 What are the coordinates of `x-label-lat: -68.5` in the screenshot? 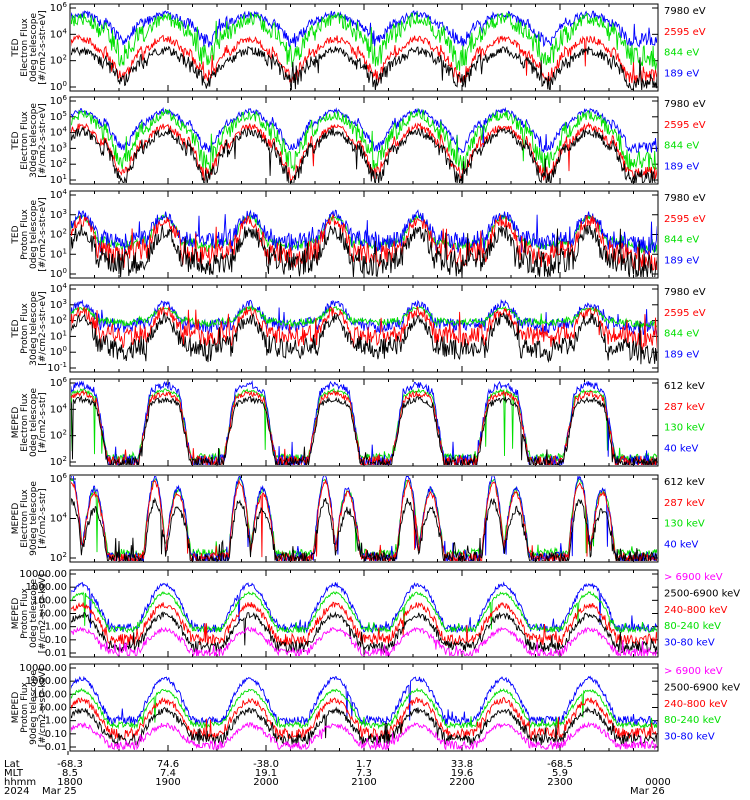 It's located at (560, 764).